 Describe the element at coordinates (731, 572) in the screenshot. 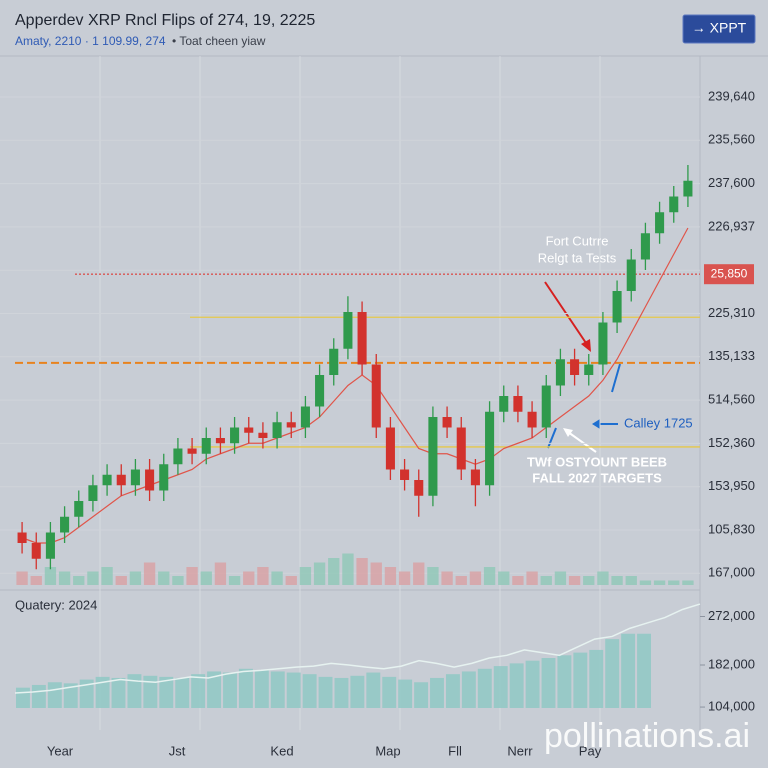

I see `y-axis-label: 167,000` at that location.